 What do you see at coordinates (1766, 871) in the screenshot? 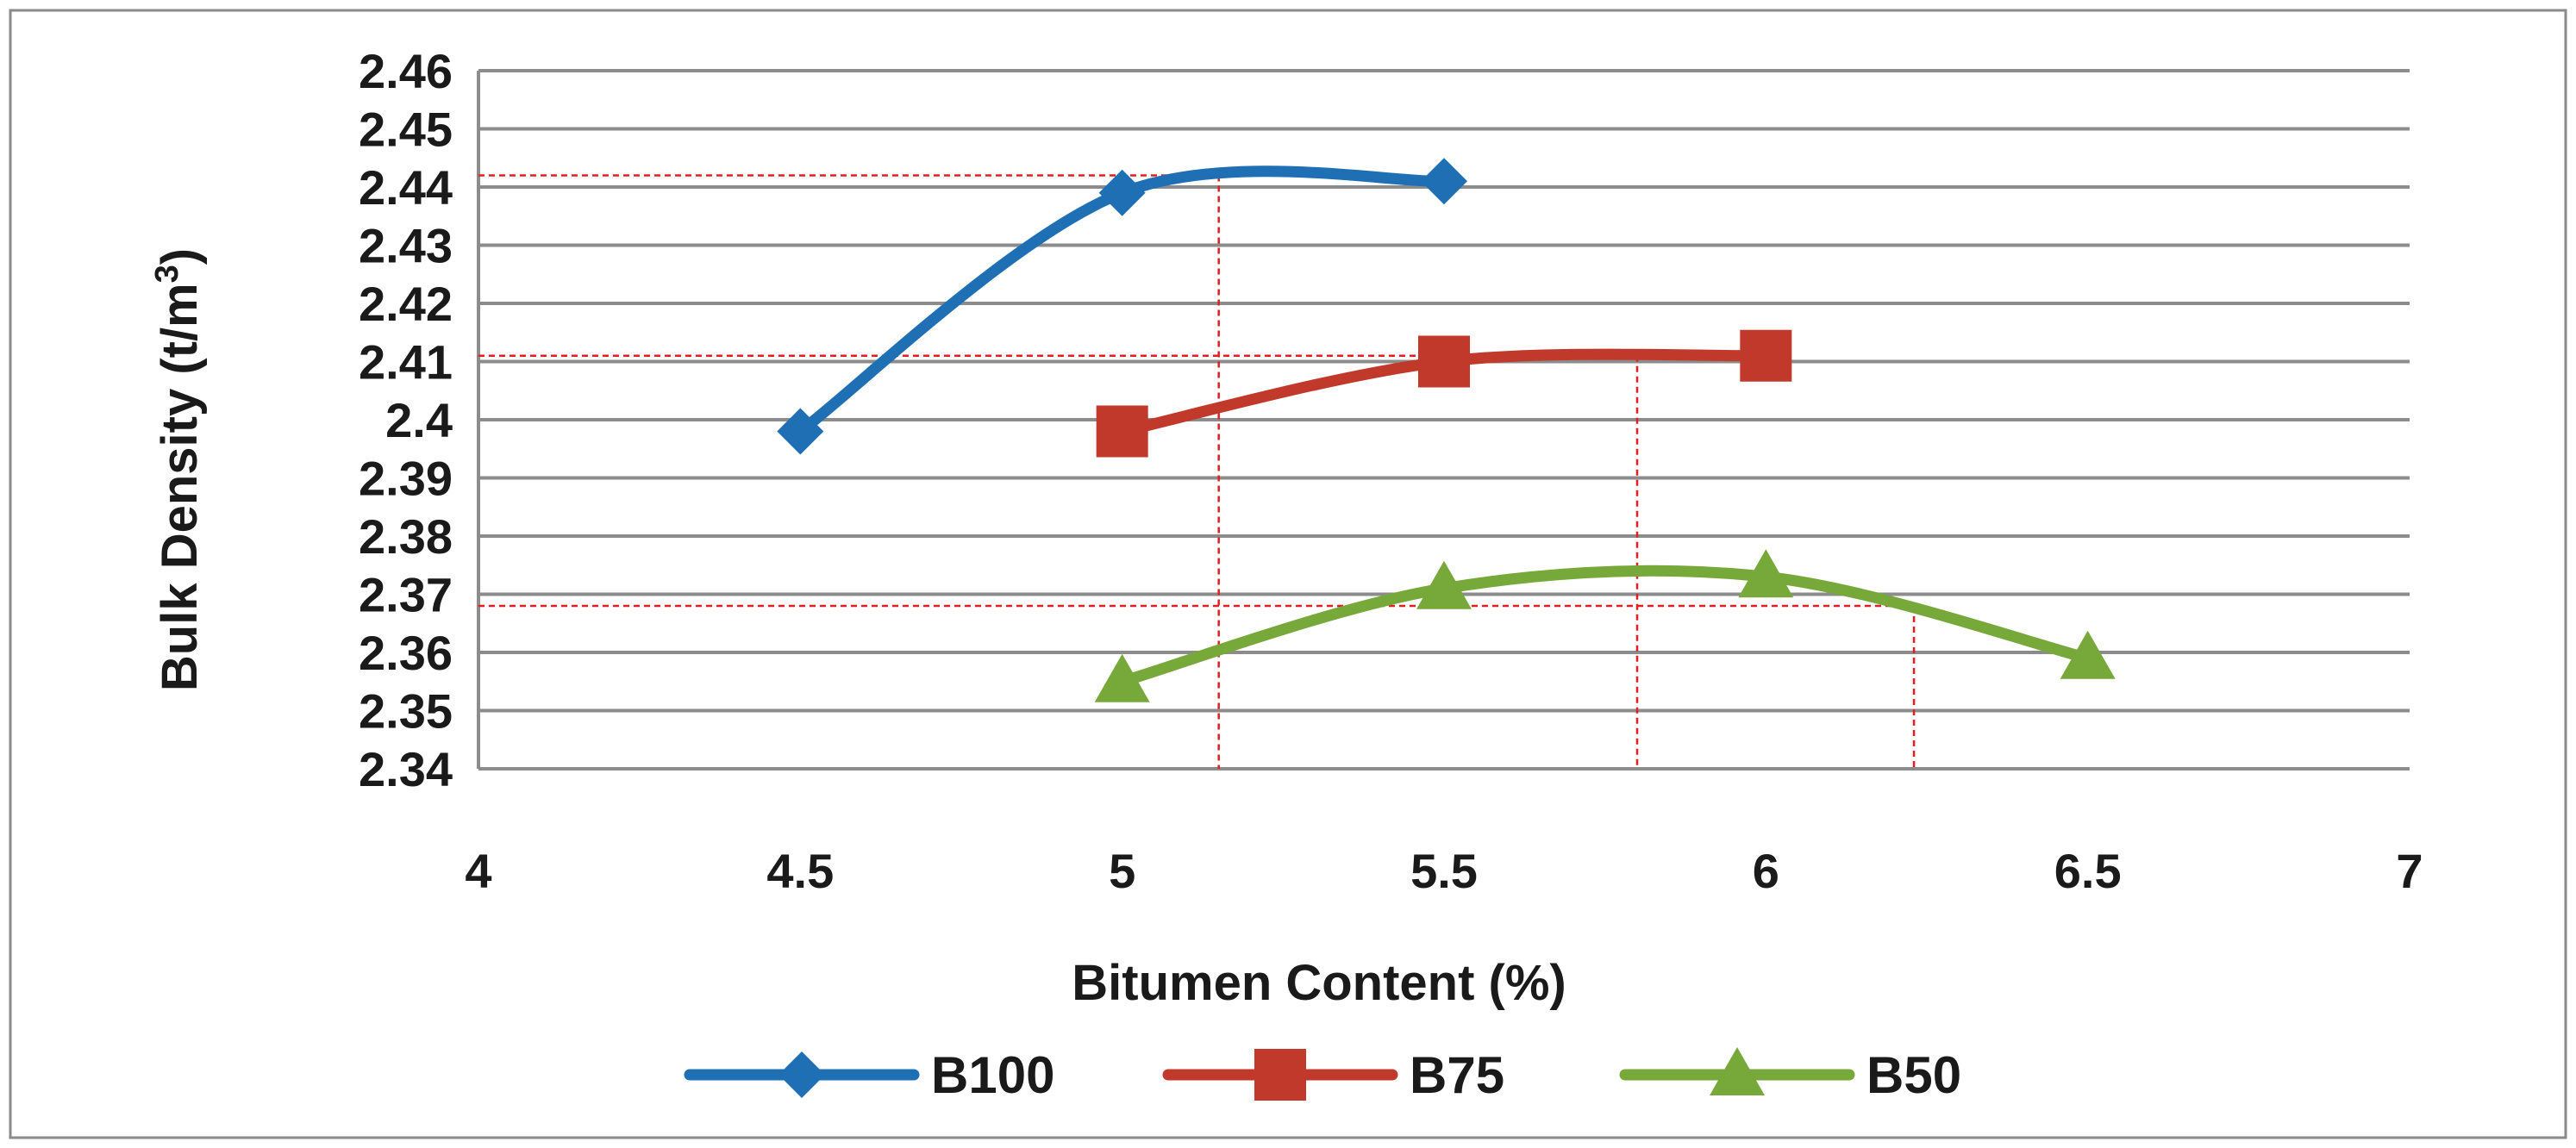
I see `x-tick-label: 6` at bounding box center [1766, 871].